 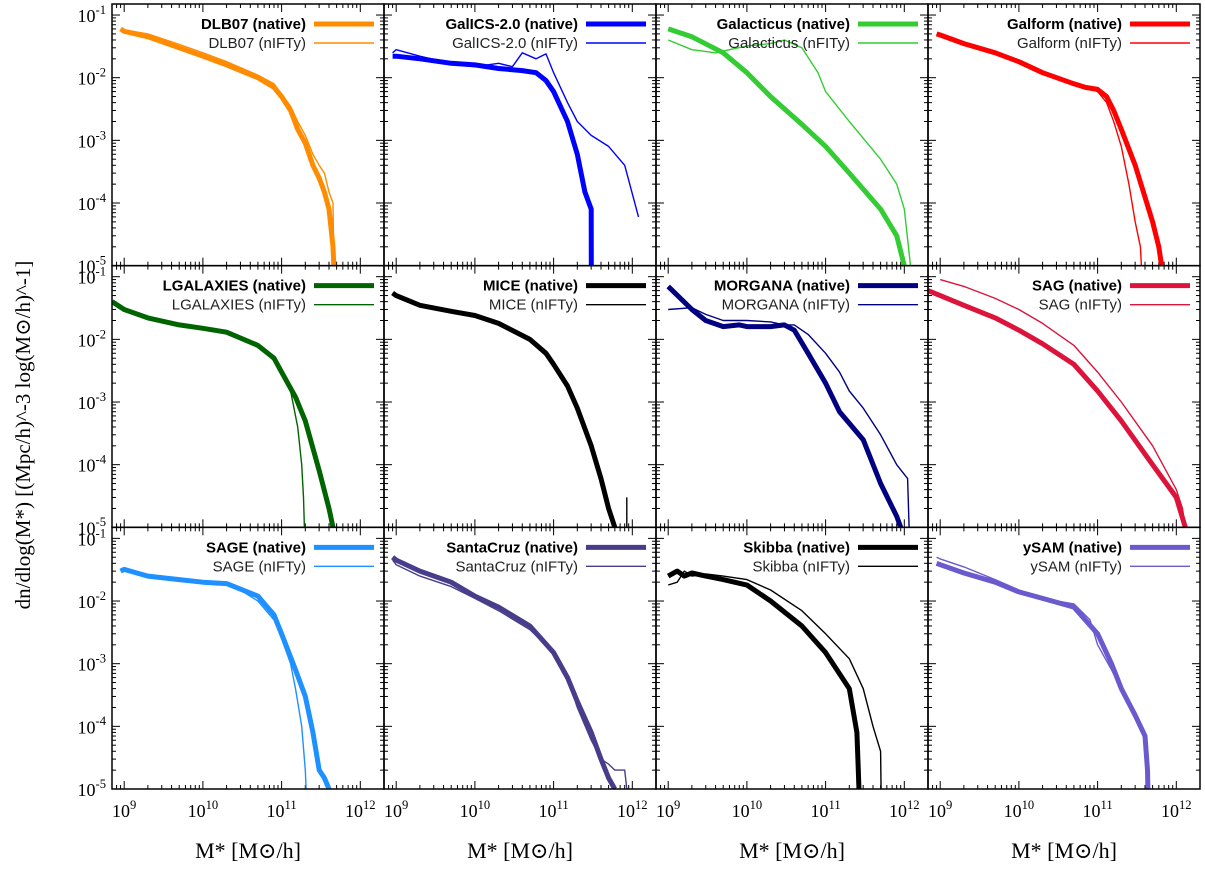 I want to click on legend: ySAM (native) ySAM (nIFTy), so click(x=1106, y=557).